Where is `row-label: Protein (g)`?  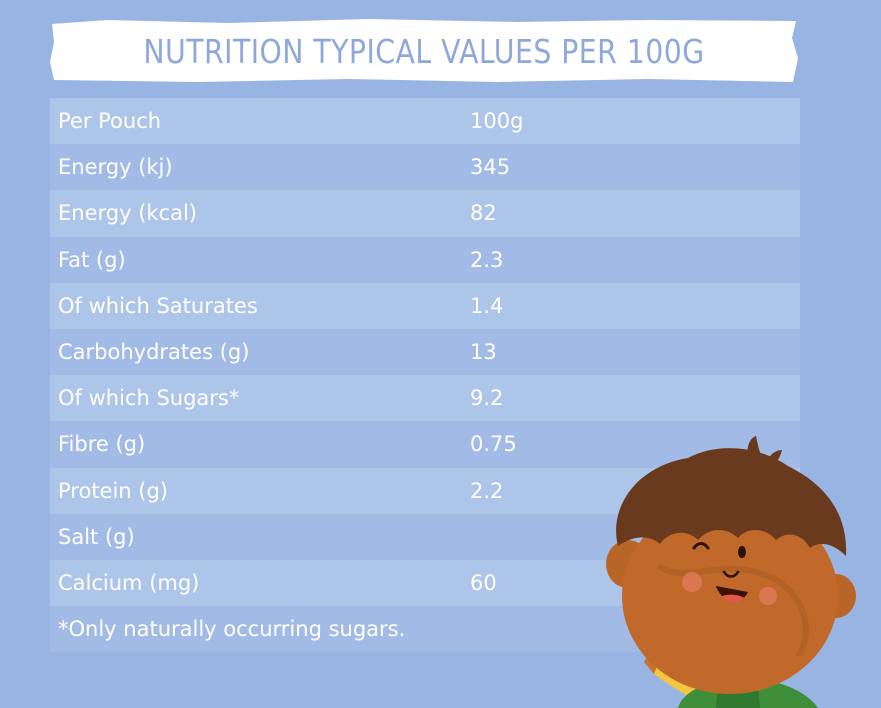 row-label: Protein (g) is located at coordinates (113, 490).